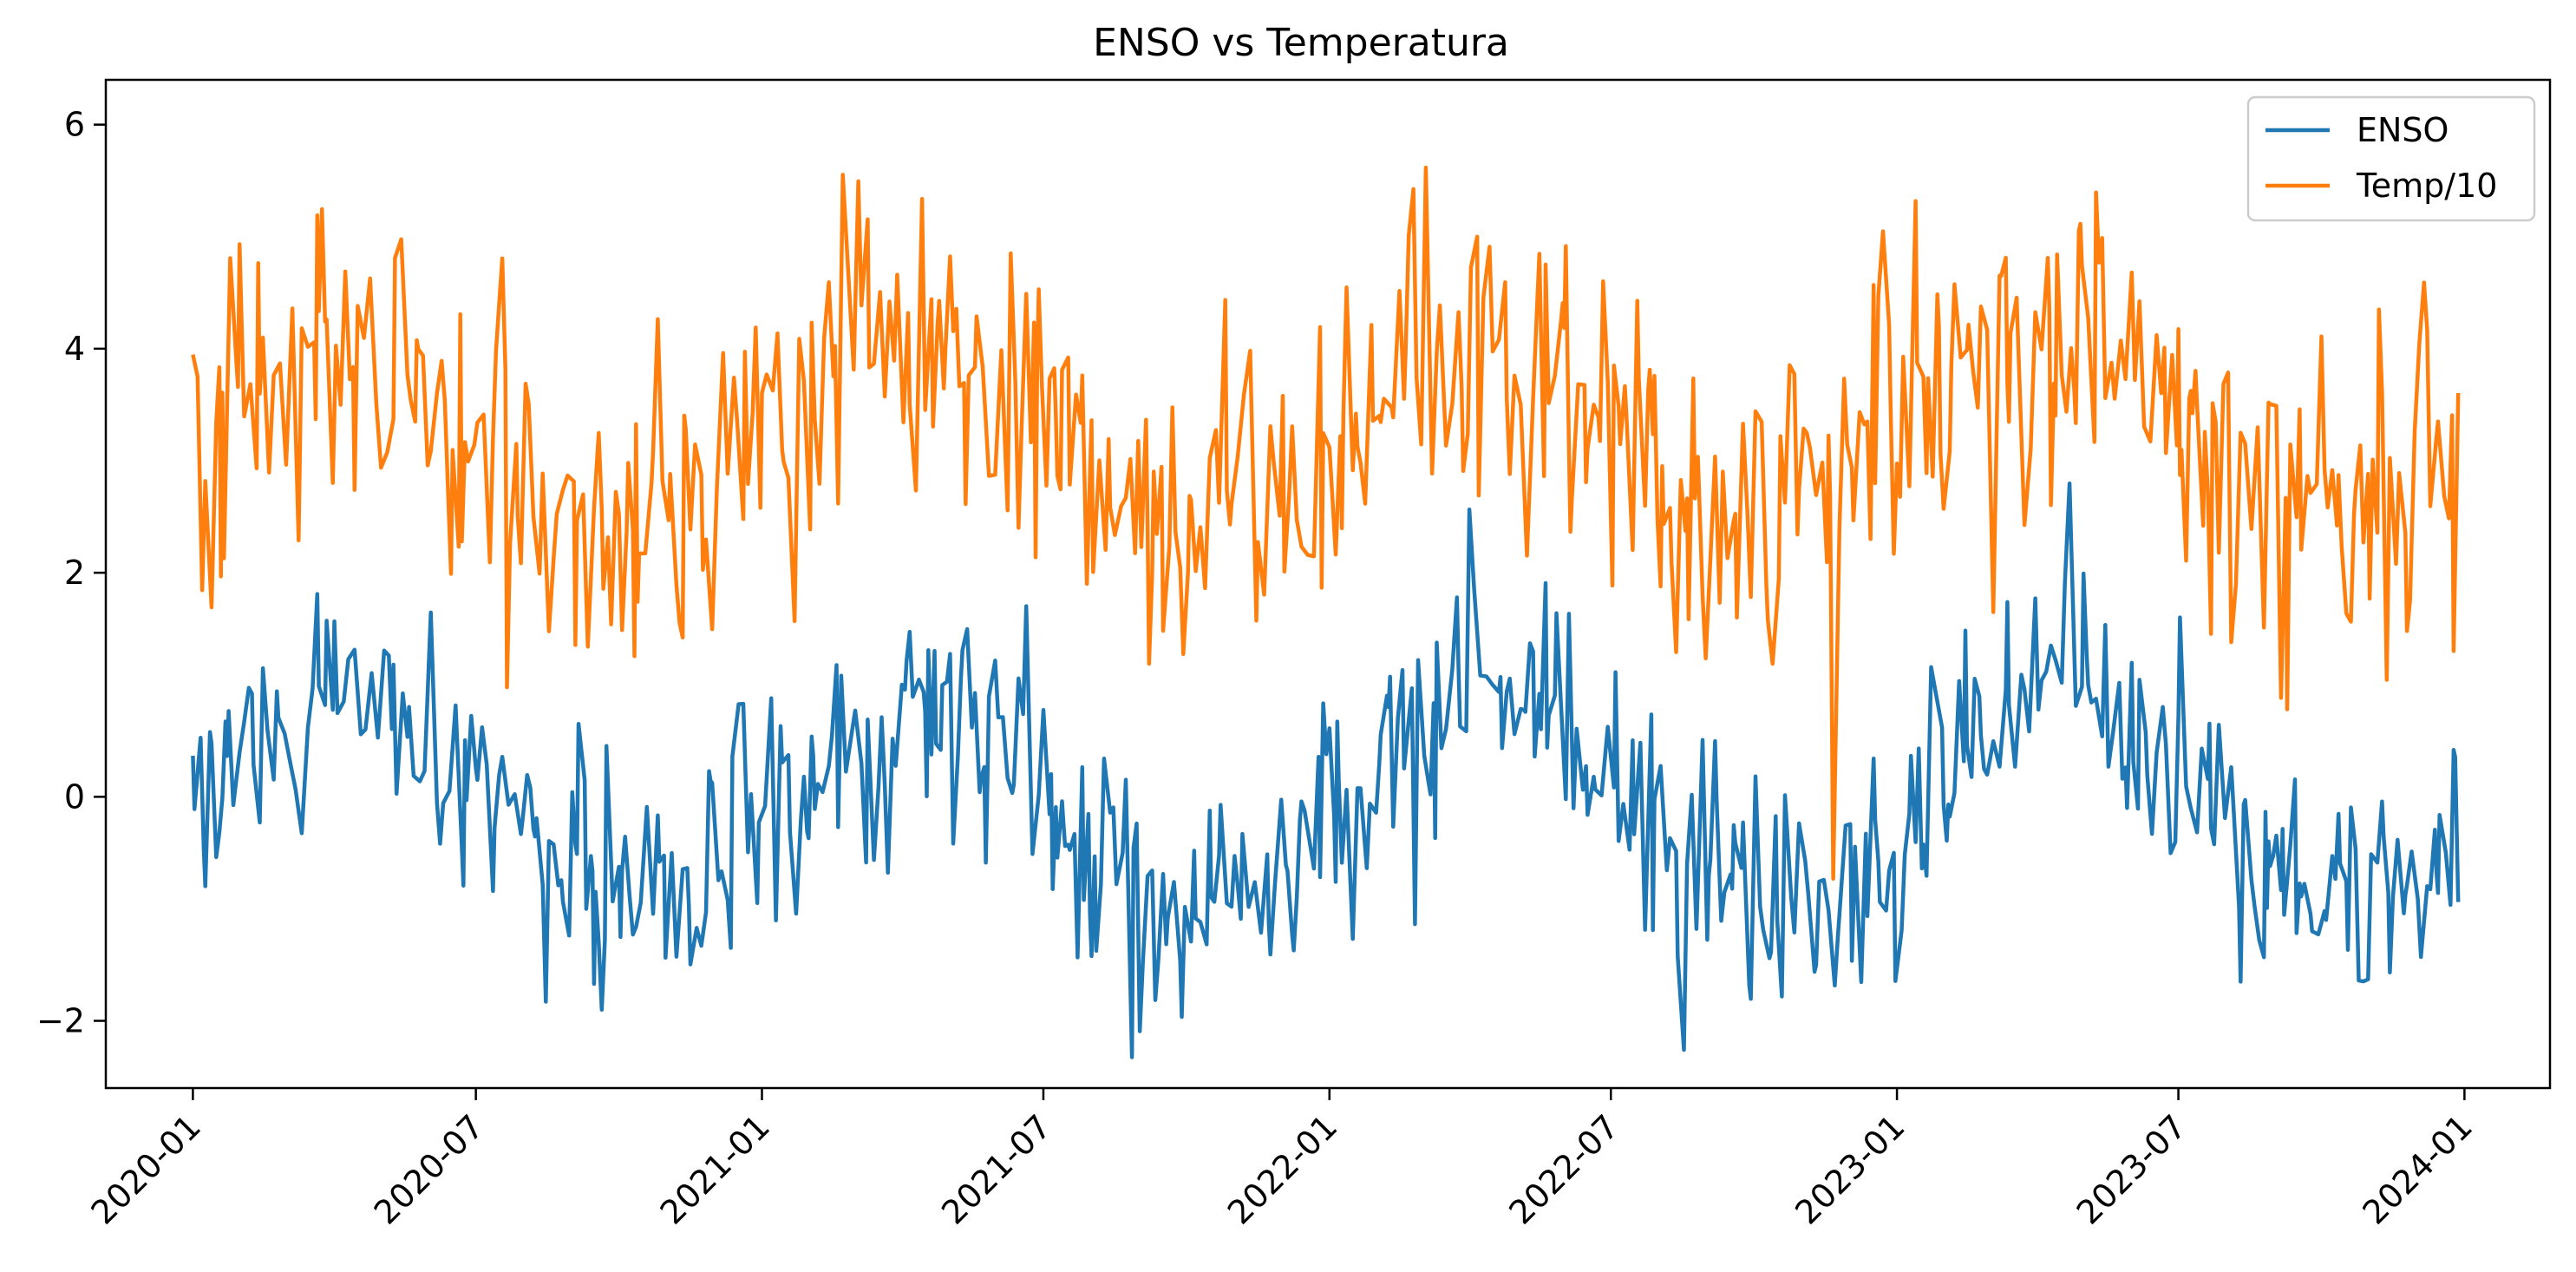  Describe the element at coordinates (74, 796) in the screenshot. I see `y-tick-label: 0` at that location.